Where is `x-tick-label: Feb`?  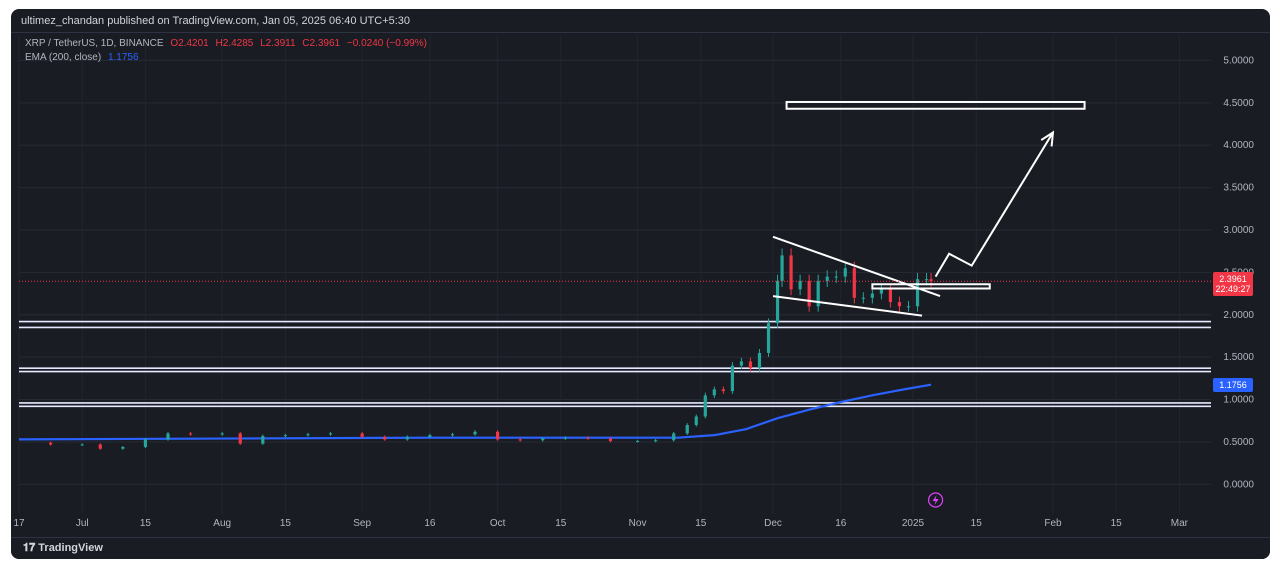 x-tick-label: Feb is located at coordinates (1053, 523).